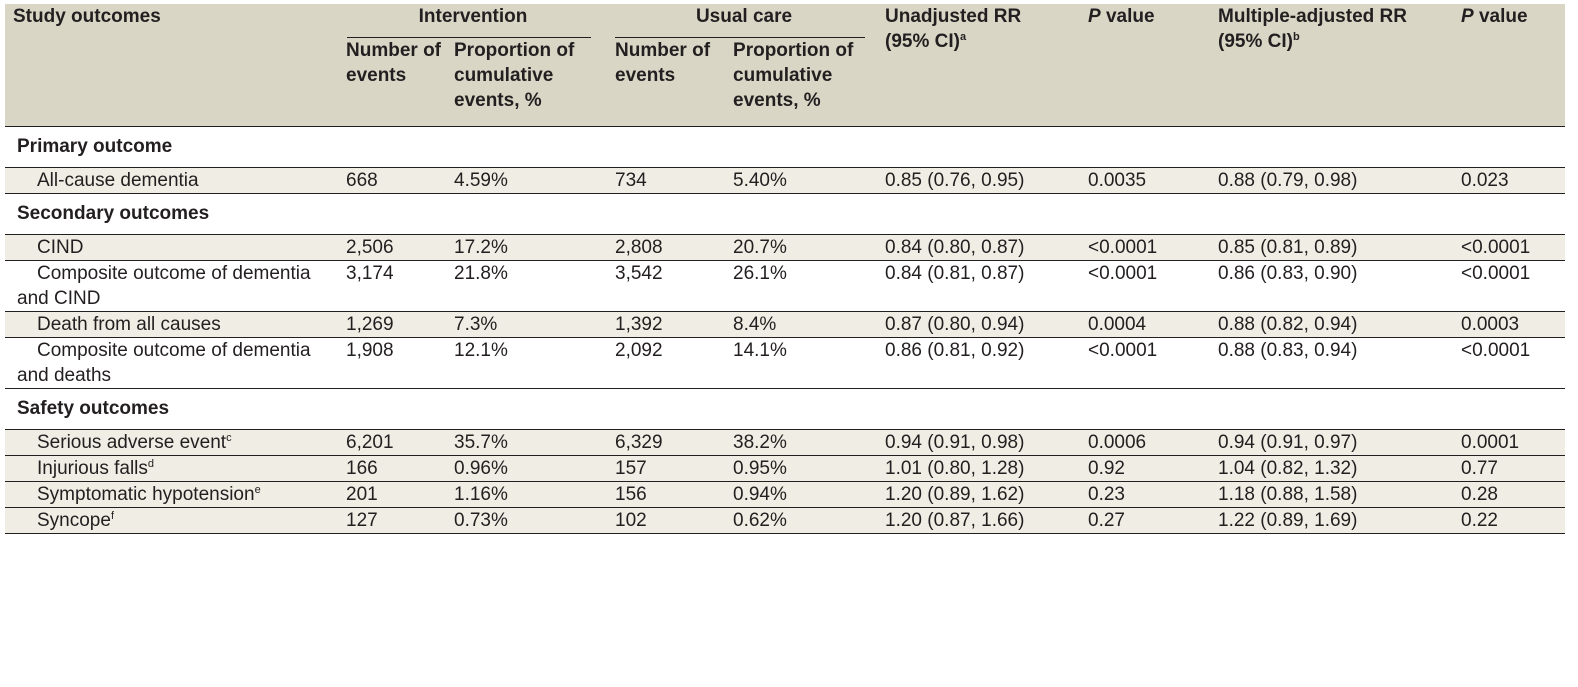 The width and height of the screenshot is (1578, 687). I want to click on section-title: Safety outcomes, so click(785, 409).